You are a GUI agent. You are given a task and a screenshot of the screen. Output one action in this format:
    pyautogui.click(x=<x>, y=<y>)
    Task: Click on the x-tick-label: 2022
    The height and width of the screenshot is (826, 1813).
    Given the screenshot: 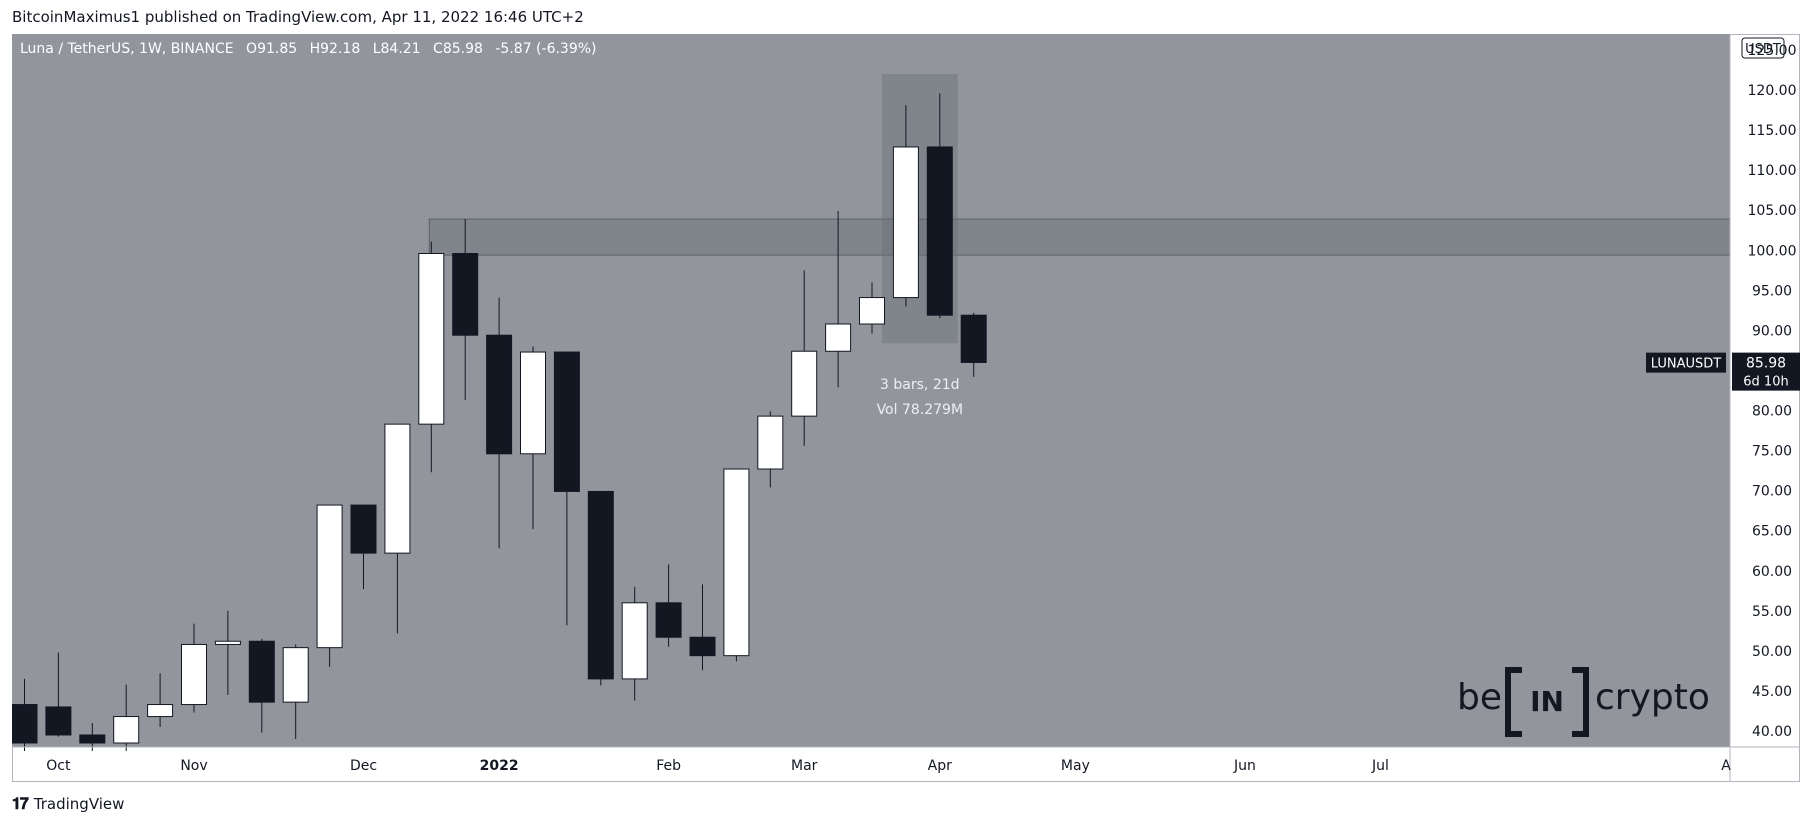 What is the action you would take?
    pyautogui.click(x=499, y=766)
    